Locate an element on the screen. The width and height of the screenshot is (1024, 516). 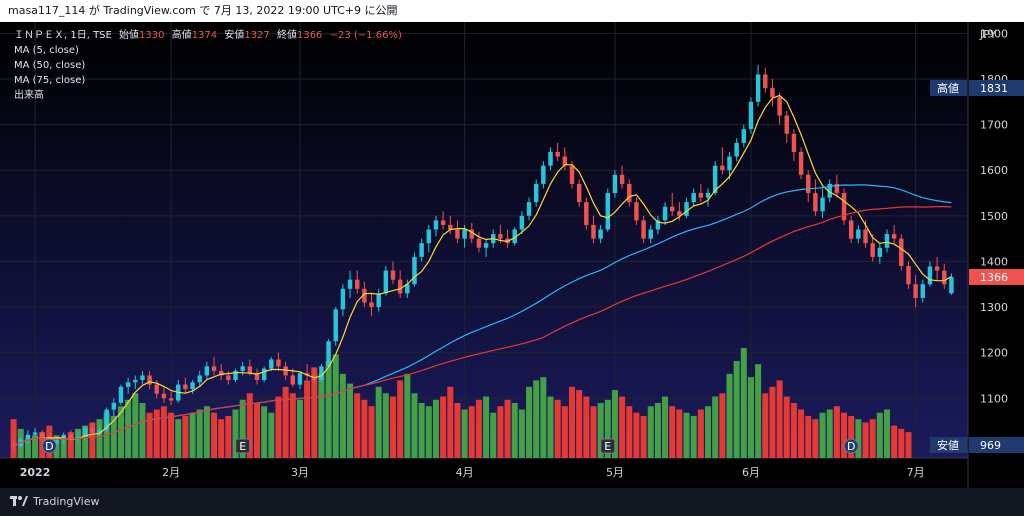
y-tick-label: 1900 is located at coordinates (994, 33).